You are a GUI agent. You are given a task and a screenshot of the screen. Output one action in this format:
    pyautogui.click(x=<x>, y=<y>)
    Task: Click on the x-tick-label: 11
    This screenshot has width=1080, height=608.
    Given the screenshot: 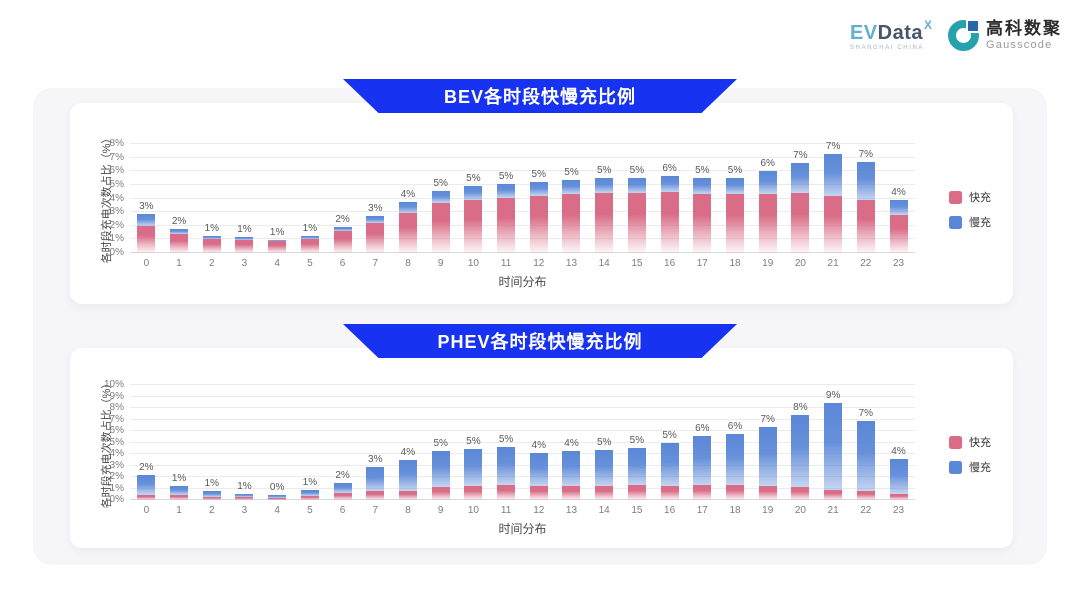 What is the action you would take?
    pyautogui.click(x=506, y=510)
    